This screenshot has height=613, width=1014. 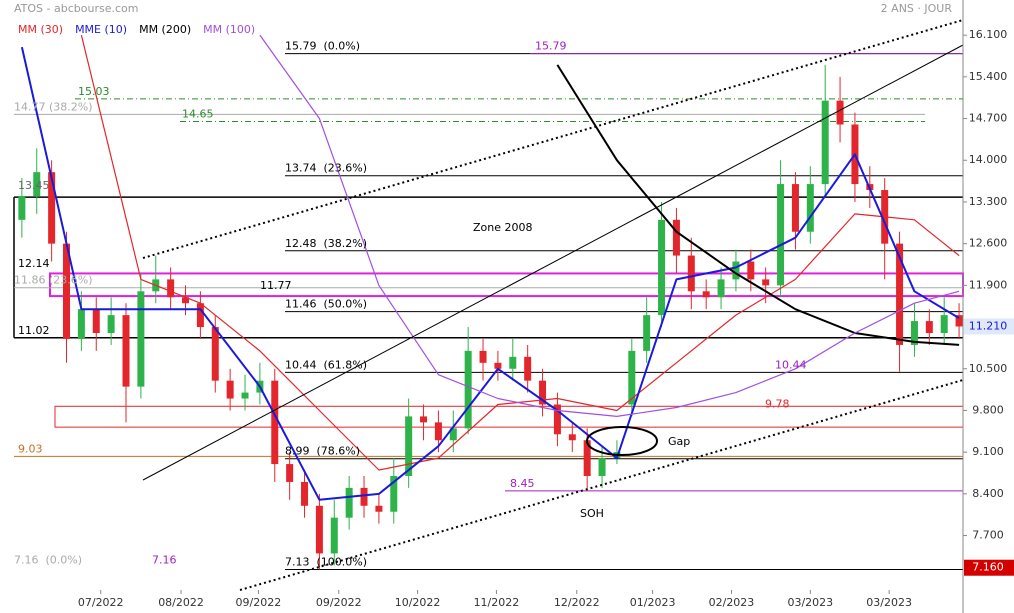 I want to click on level-label: 7.16, so click(x=164, y=560).